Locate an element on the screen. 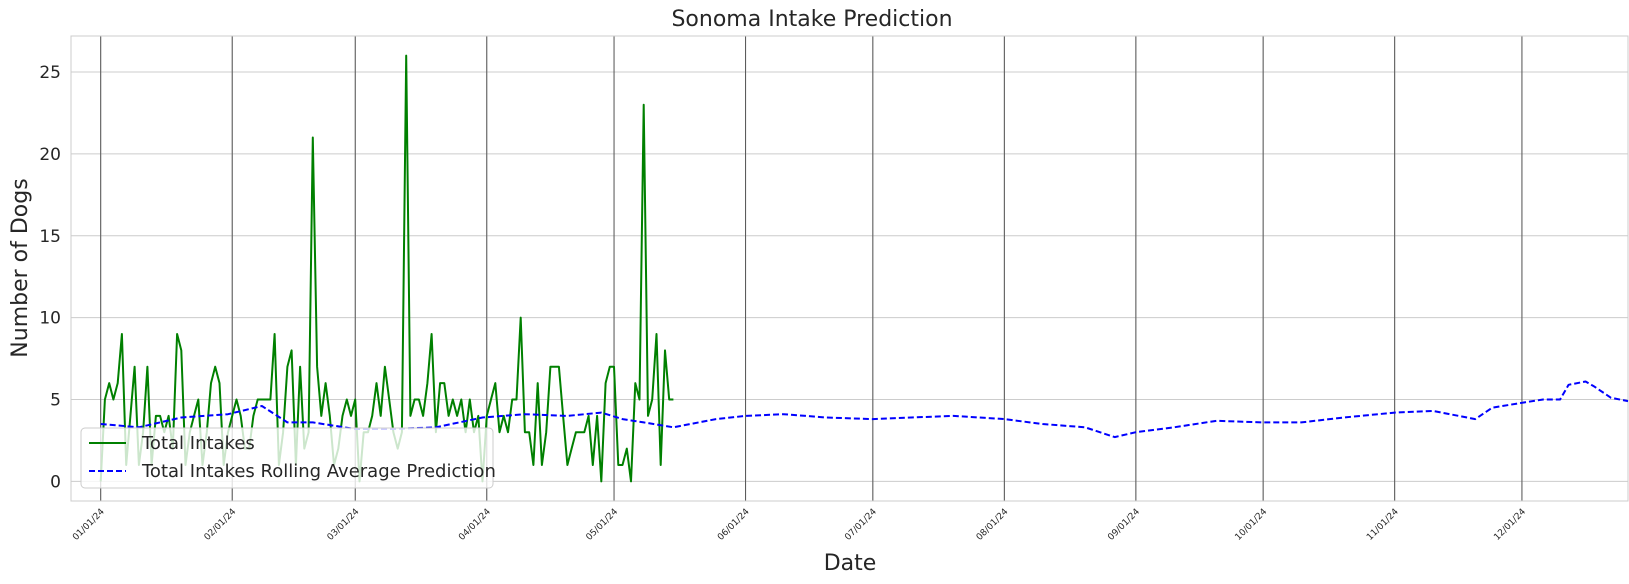 The image size is (1629, 584). y-axis-label: Number of Dogs is located at coordinates (20, 267).